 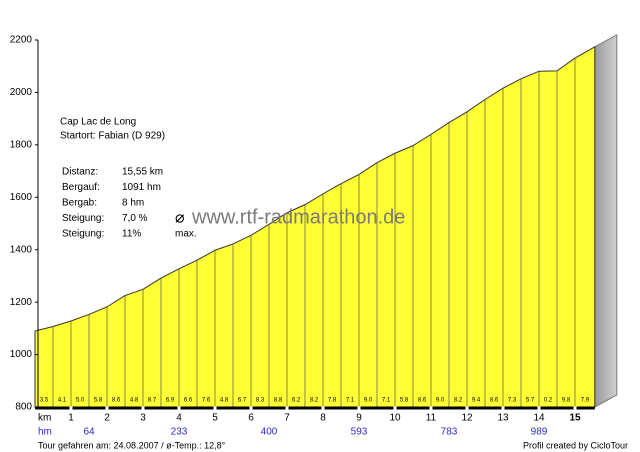 What do you see at coordinates (512, 401) in the screenshot?
I see `gradient-label: 7.3` at bounding box center [512, 401].